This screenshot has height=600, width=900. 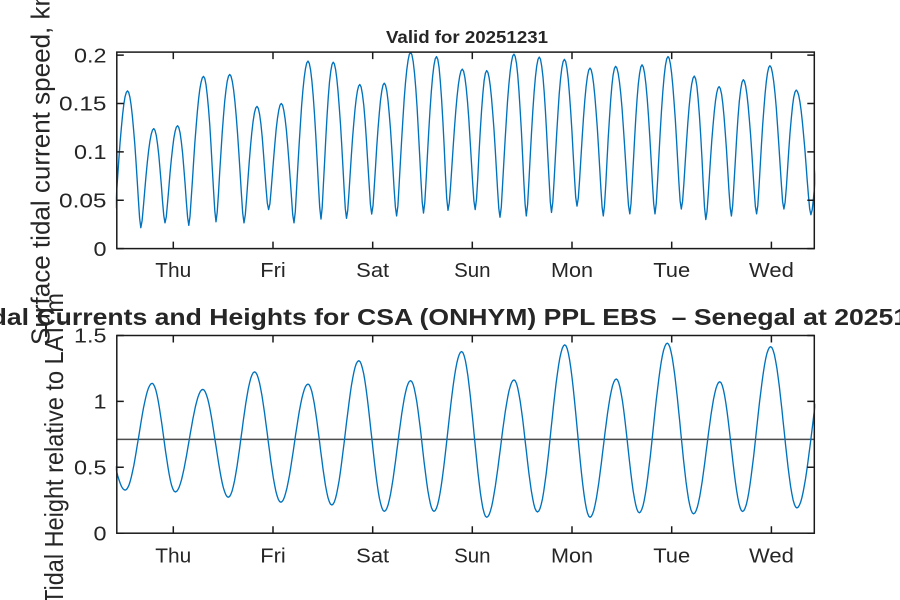 I want to click on svg-text:Surface tidal current speed, k: Surface tidal current speed, kn, so click(x=41, y=172).